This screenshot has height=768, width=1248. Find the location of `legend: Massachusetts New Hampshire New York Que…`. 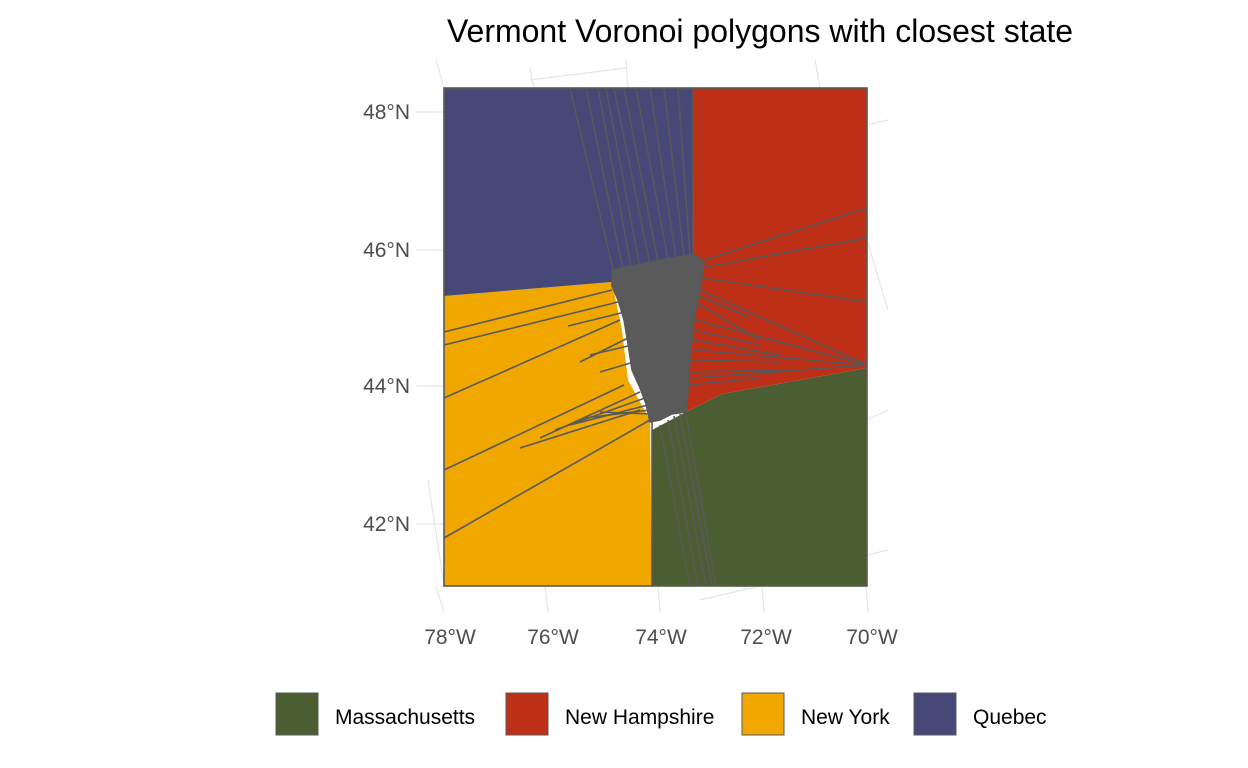

legend: Massachusetts New Hampshire New York Que… is located at coordinates (661, 714).